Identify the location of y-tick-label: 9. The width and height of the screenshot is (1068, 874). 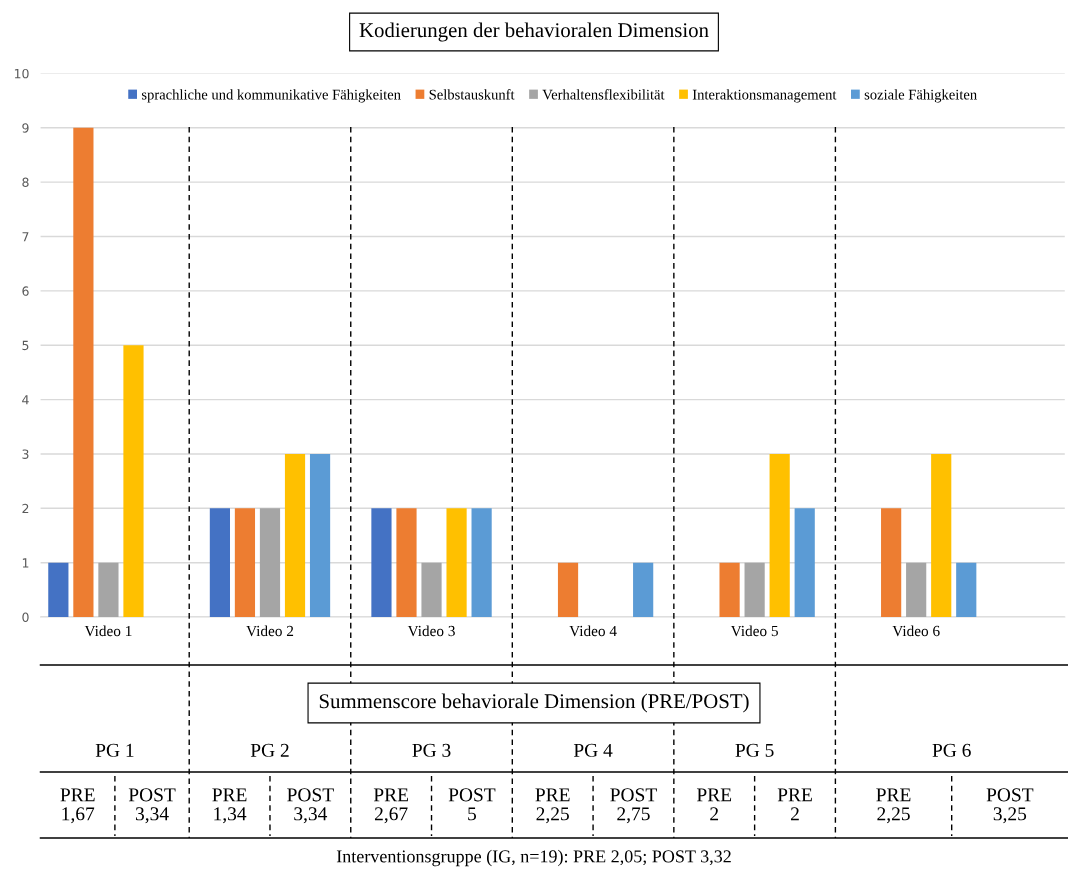
(25, 128).